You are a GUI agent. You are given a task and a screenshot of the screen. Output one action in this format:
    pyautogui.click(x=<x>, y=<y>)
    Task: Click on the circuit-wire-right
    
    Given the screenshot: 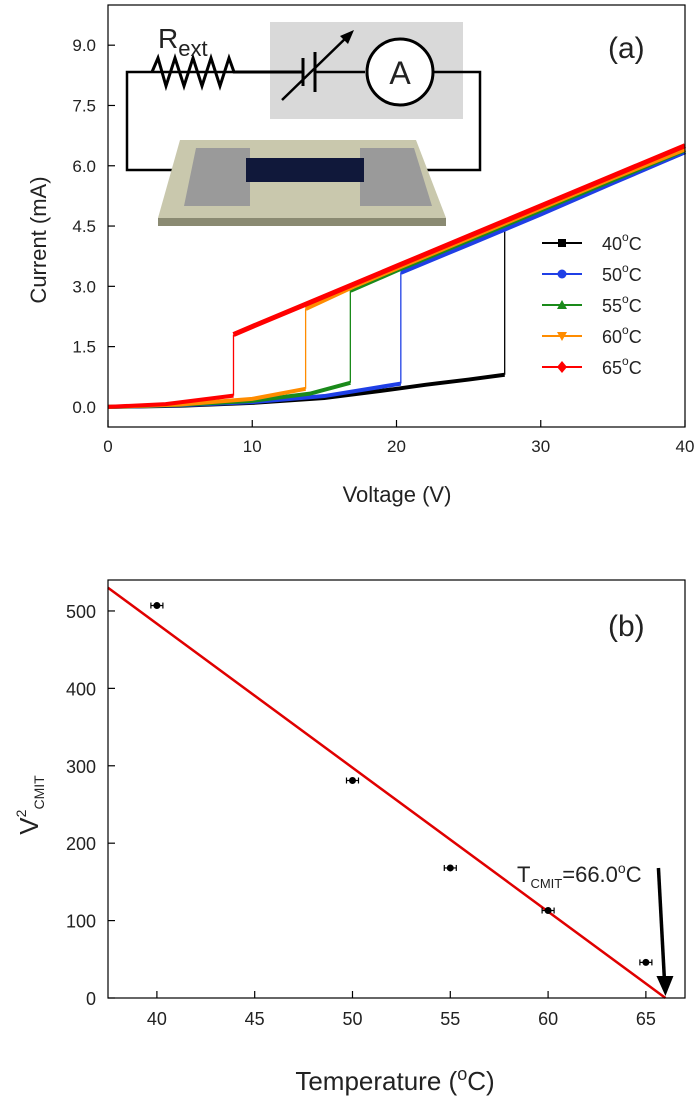 What is the action you would take?
    pyautogui.click(x=453, y=121)
    